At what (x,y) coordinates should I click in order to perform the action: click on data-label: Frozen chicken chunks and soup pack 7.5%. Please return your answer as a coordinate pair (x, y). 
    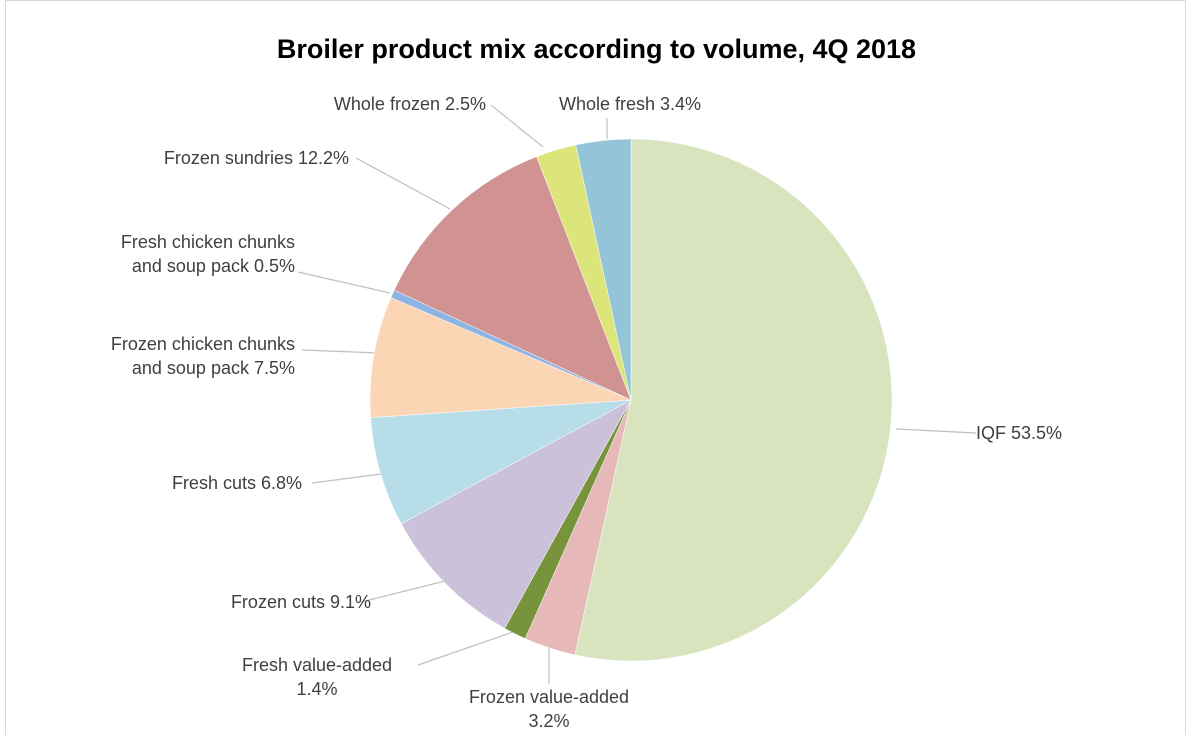
    Looking at the image, I should click on (203, 356).